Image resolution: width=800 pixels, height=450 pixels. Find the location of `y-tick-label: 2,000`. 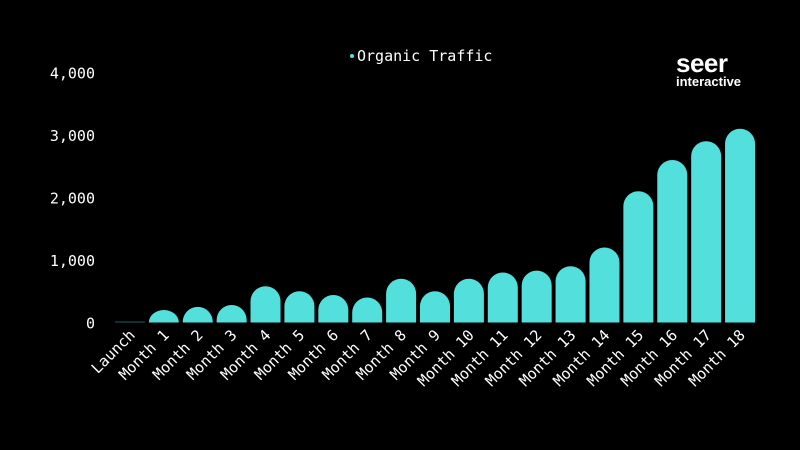

y-tick-label: 2,000 is located at coordinates (72, 199).